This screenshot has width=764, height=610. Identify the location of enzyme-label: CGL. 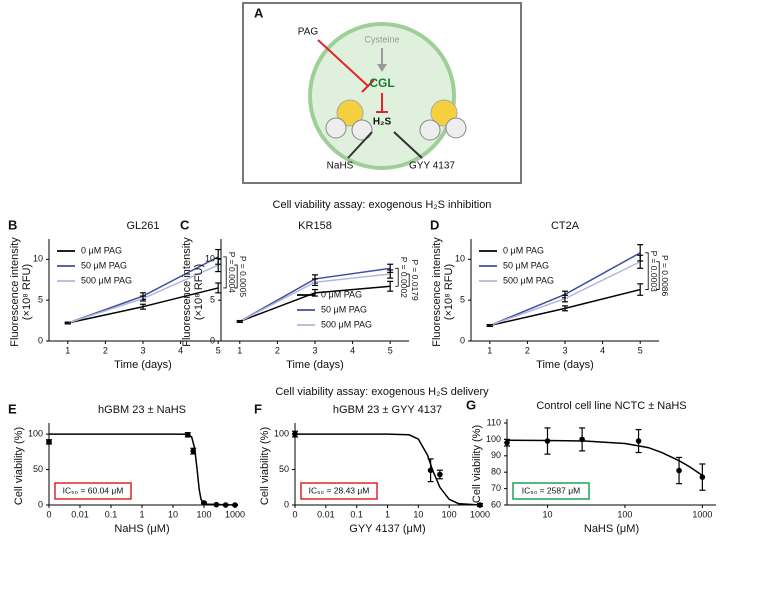
(381, 83).